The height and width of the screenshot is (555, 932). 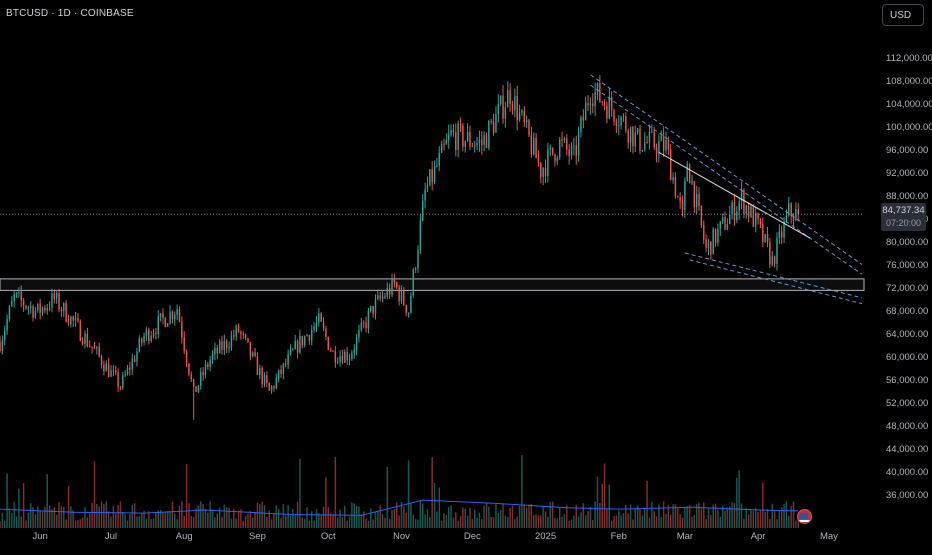 What do you see at coordinates (399, 507) in the screenshot?
I see `volume-ma-line` at bounding box center [399, 507].